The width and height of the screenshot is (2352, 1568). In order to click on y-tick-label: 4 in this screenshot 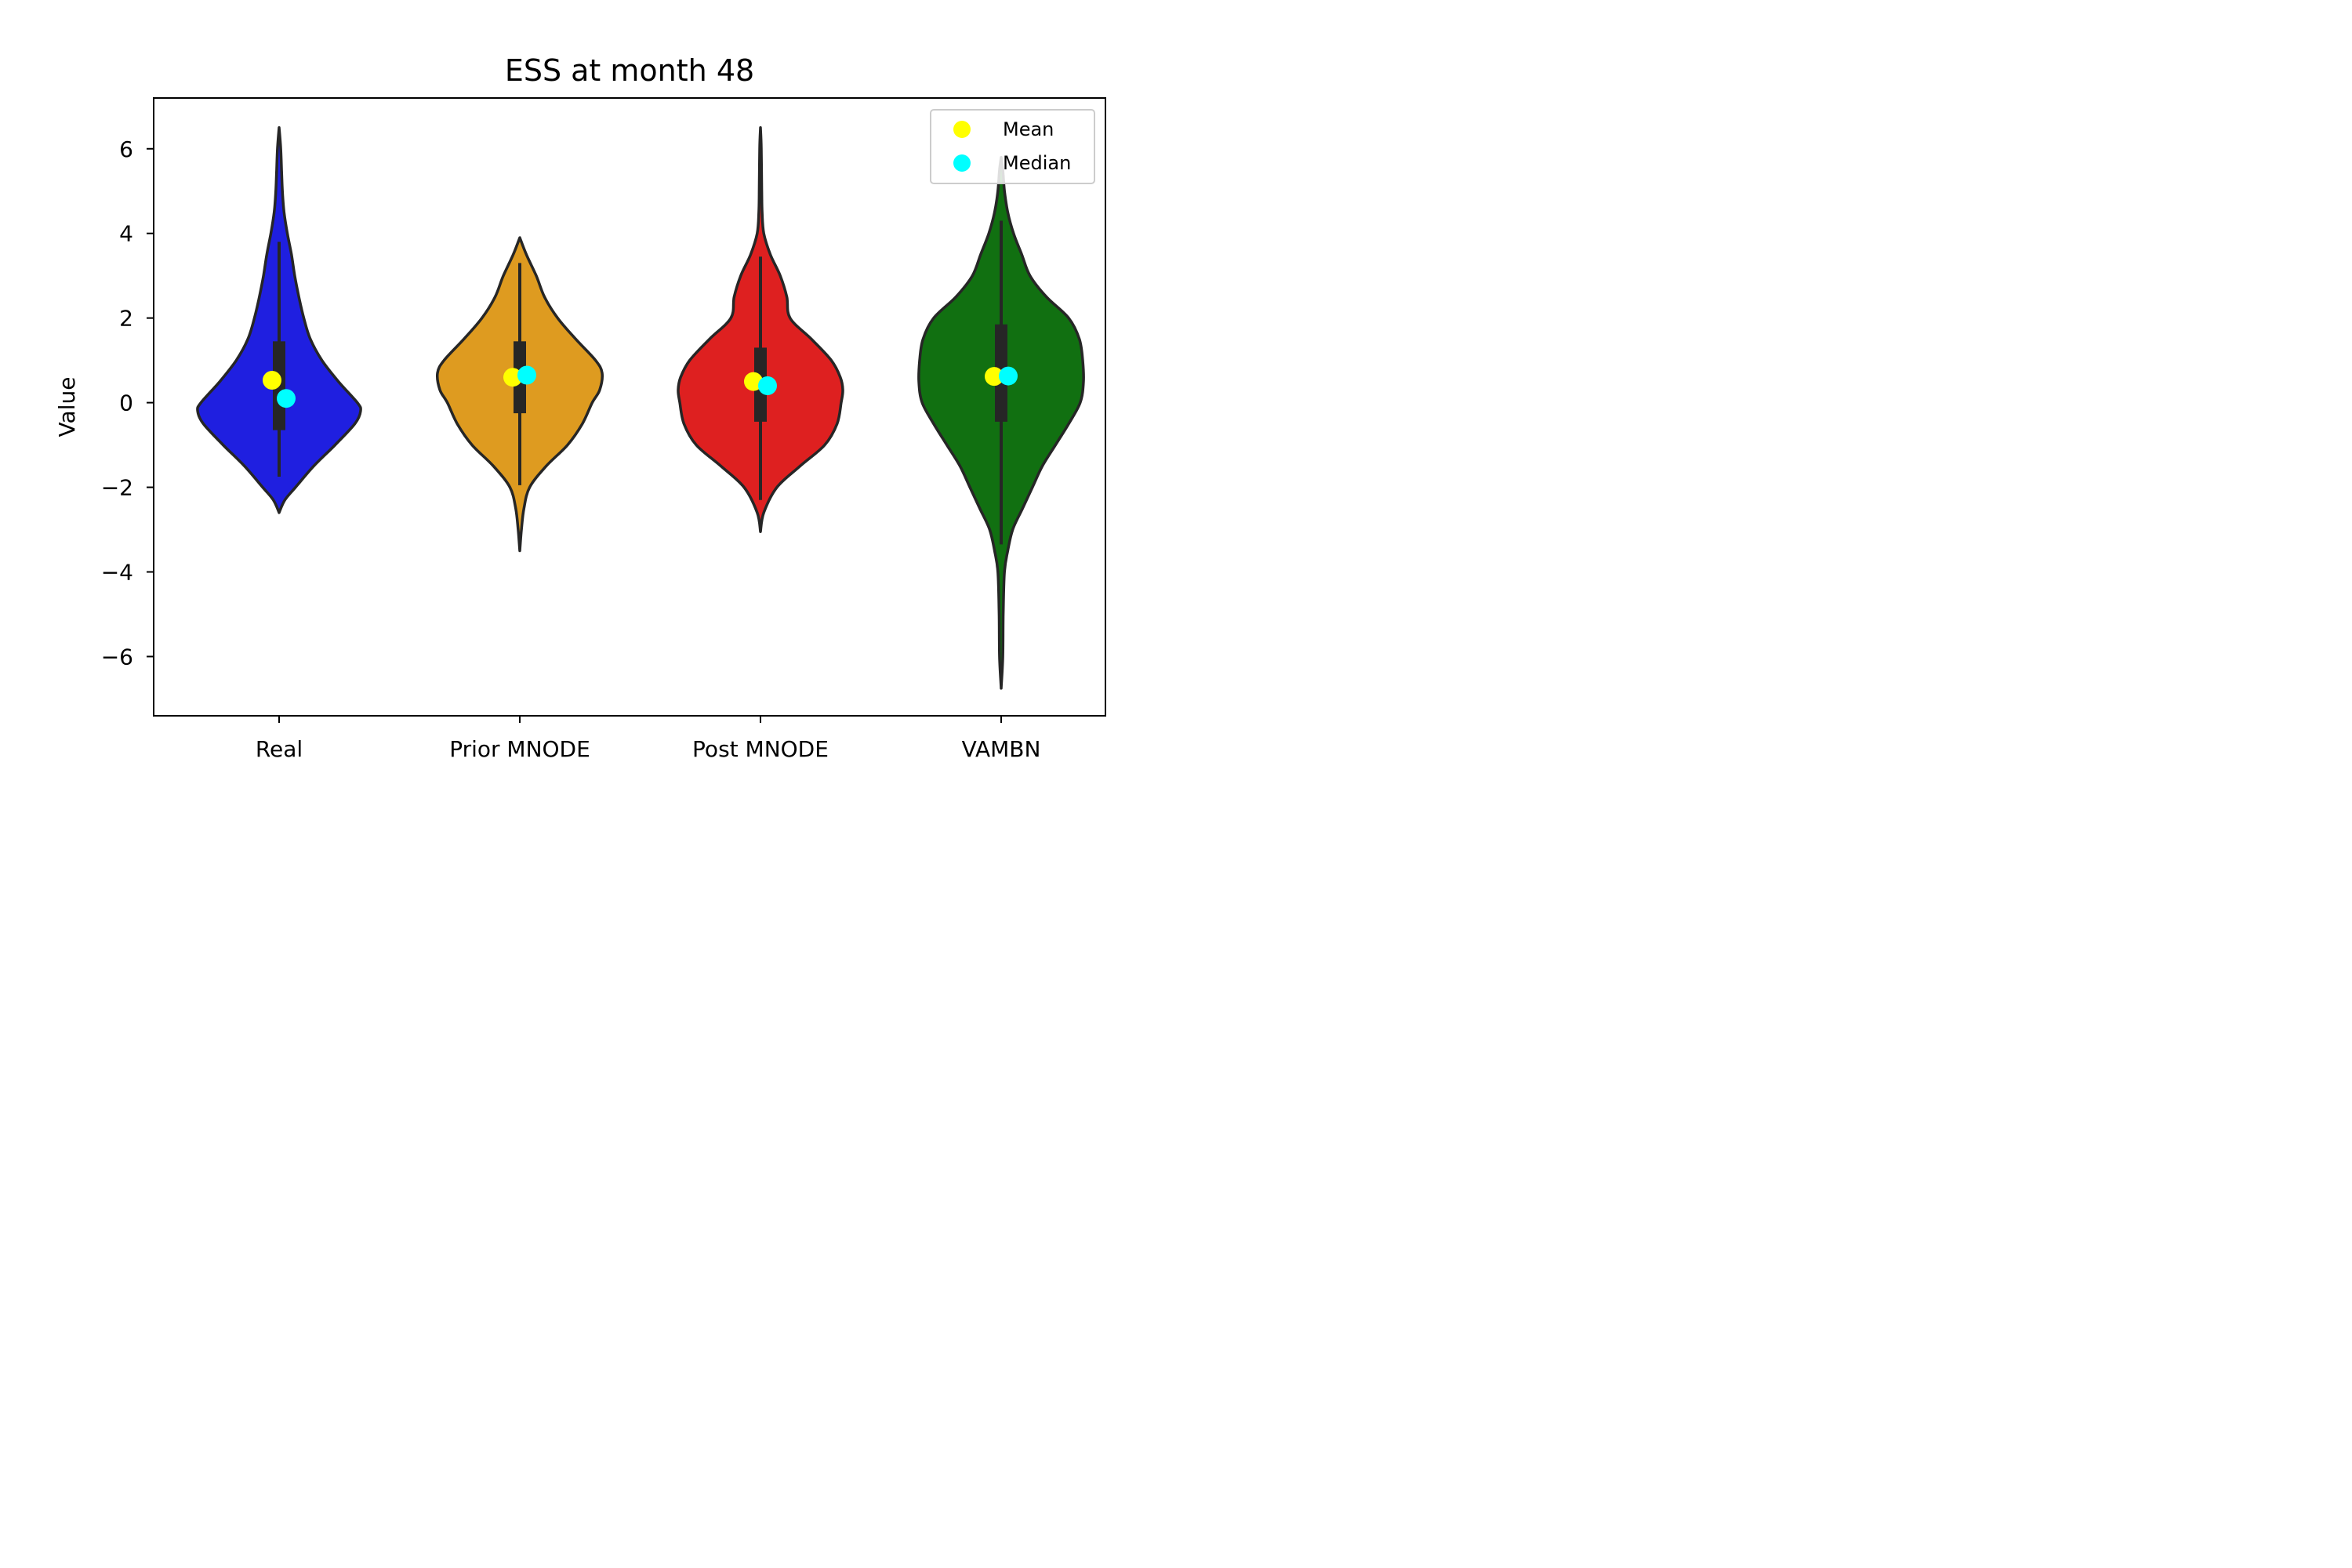, I will do `click(126, 234)`.